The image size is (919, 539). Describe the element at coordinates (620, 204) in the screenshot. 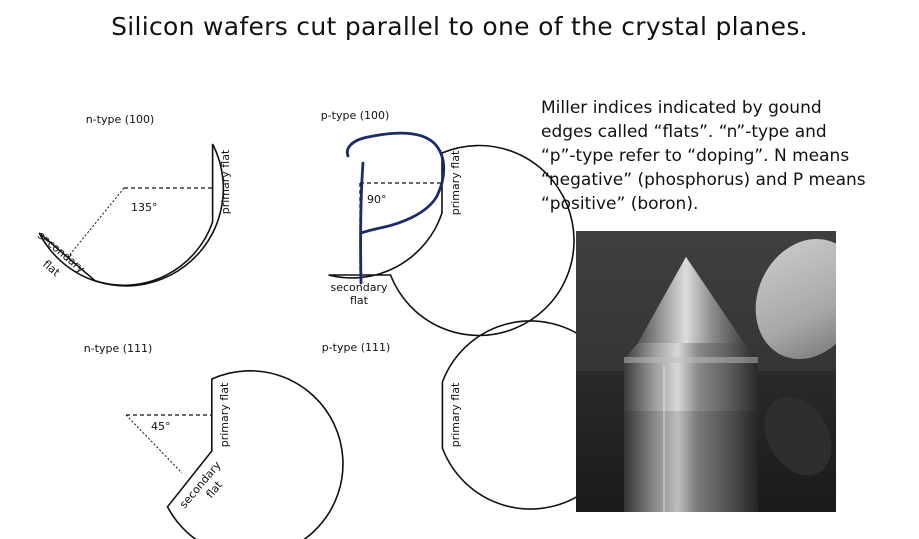

I see `description-line: “positive” (boron).` at that location.